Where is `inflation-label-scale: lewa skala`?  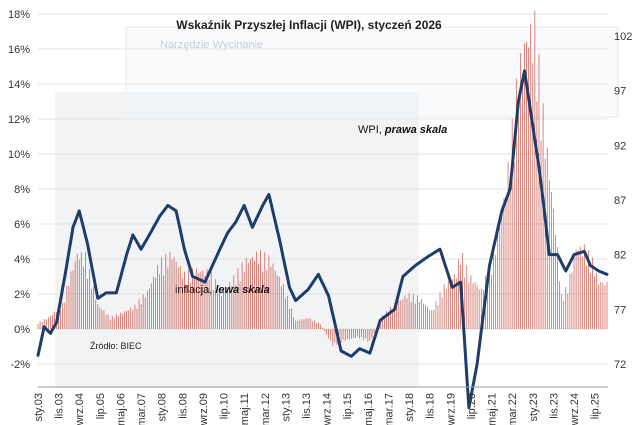
inflation-label-scale: lewa skala is located at coordinates (242, 290).